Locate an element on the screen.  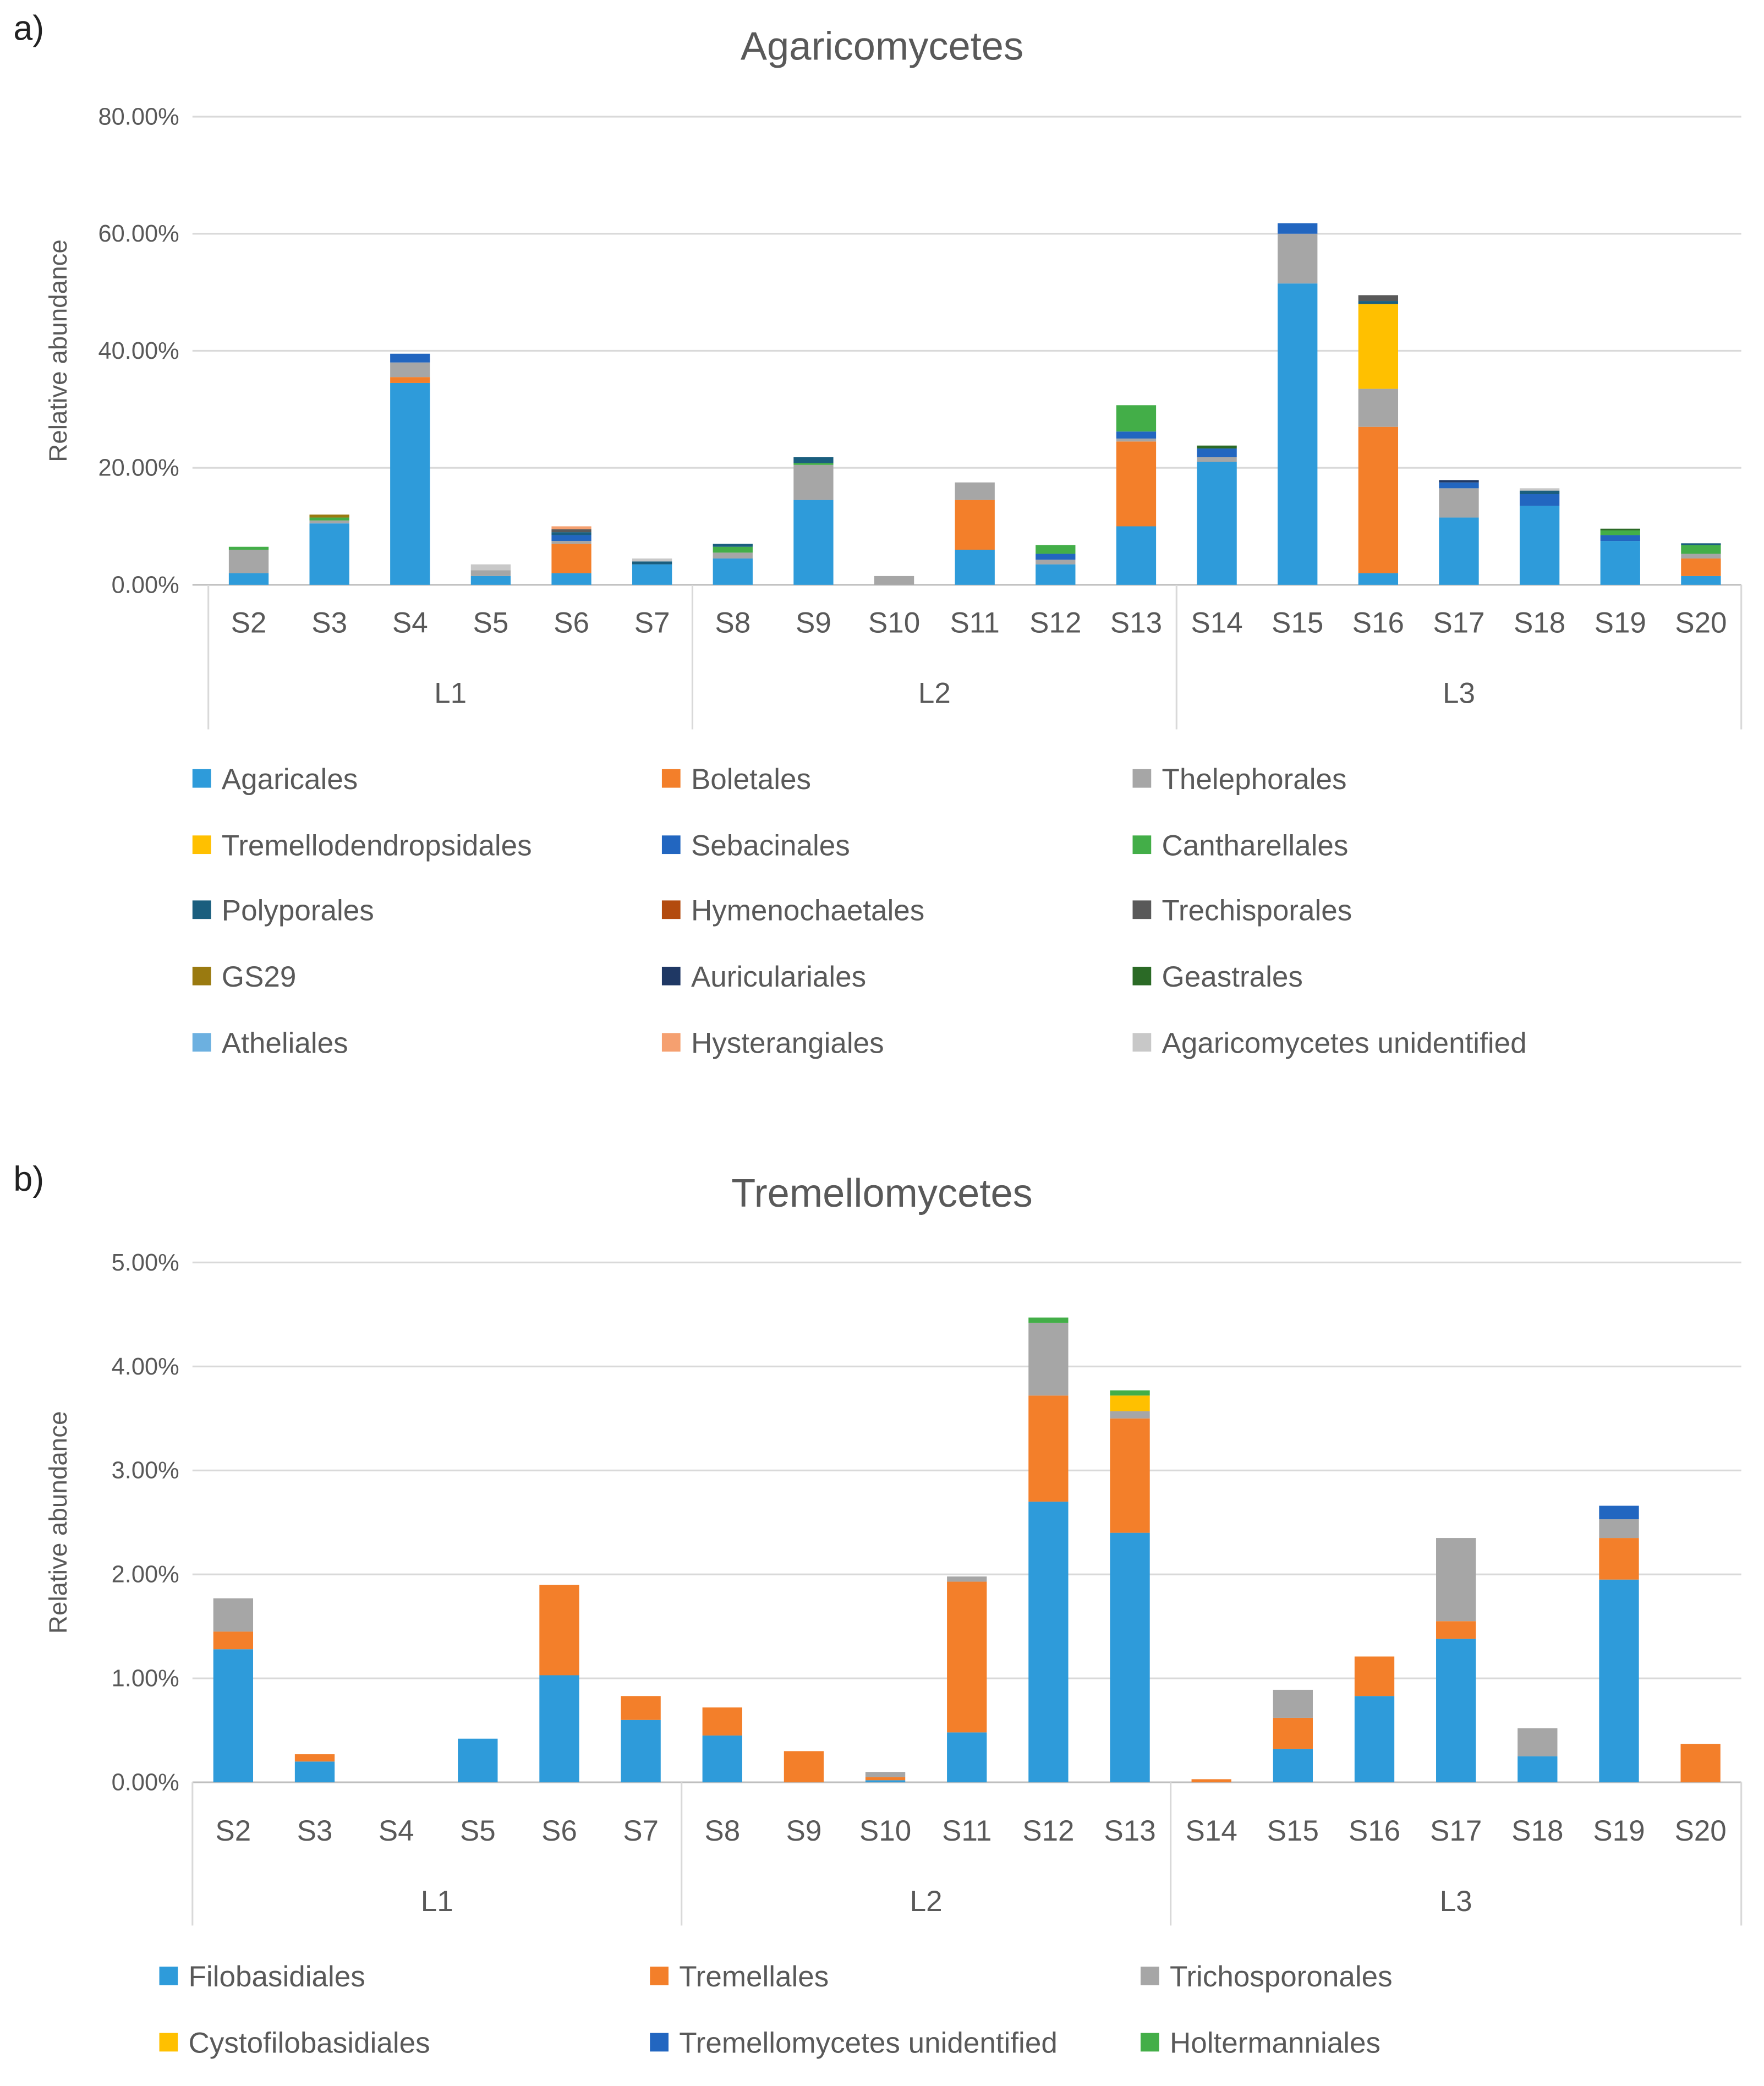
legend-item: Trechisporales is located at coordinates (1242, 911).